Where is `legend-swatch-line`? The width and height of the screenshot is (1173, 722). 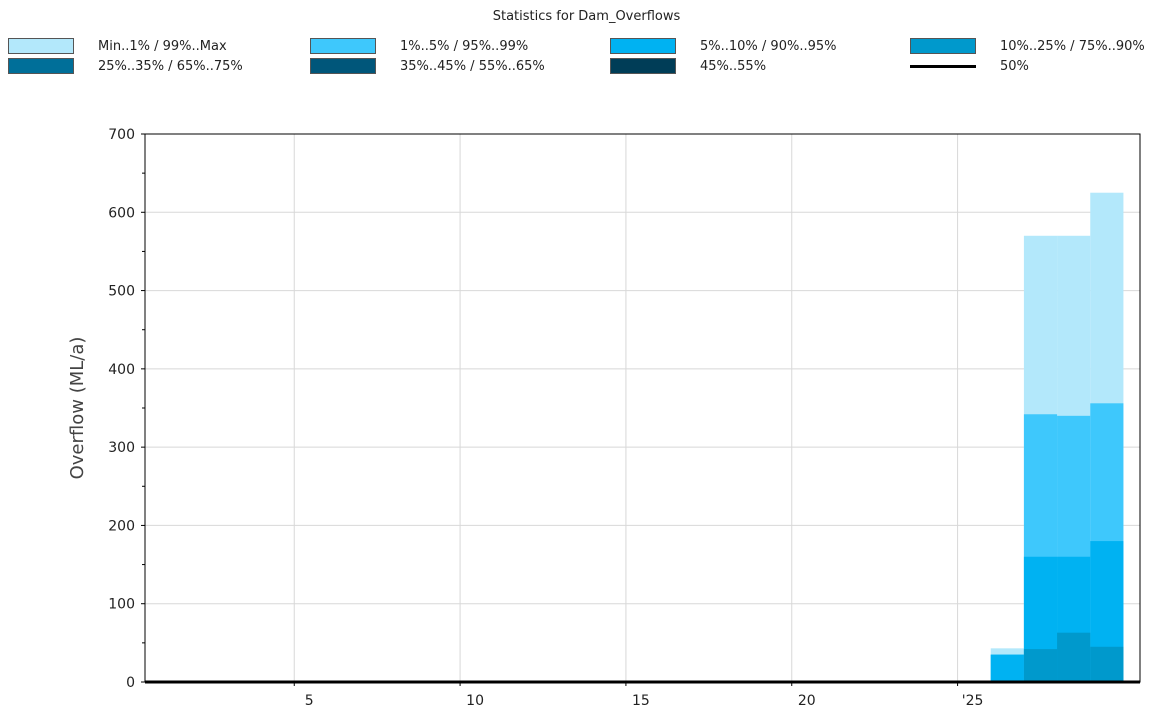
legend-swatch-line is located at coordinates (943, 66).